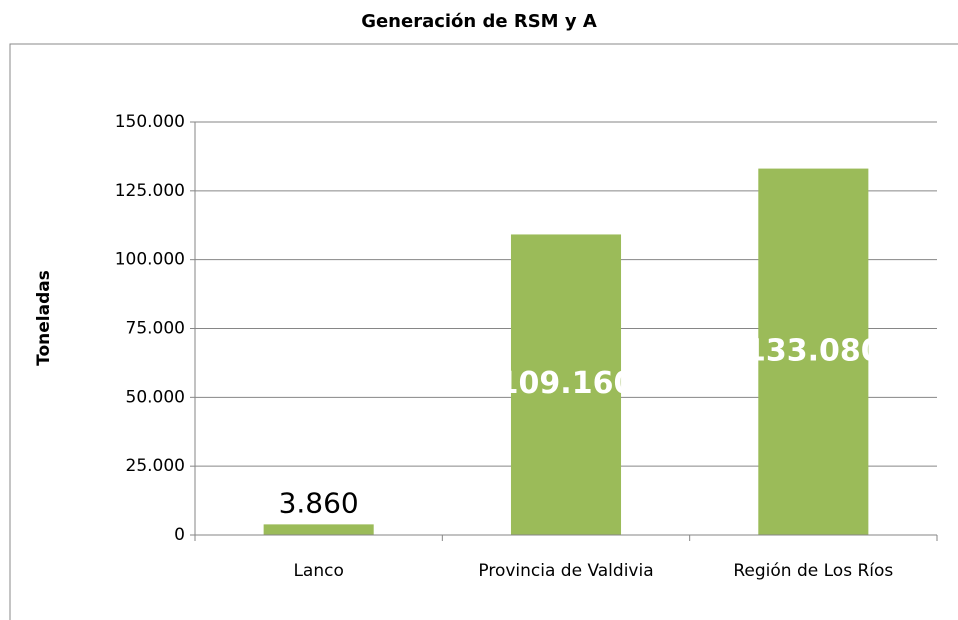 This screenshot has width=958, height=620. Describe the element at coordinates (479, 21) in the screenshot. I see `chart-title: Generación de RSM y A` at that location.